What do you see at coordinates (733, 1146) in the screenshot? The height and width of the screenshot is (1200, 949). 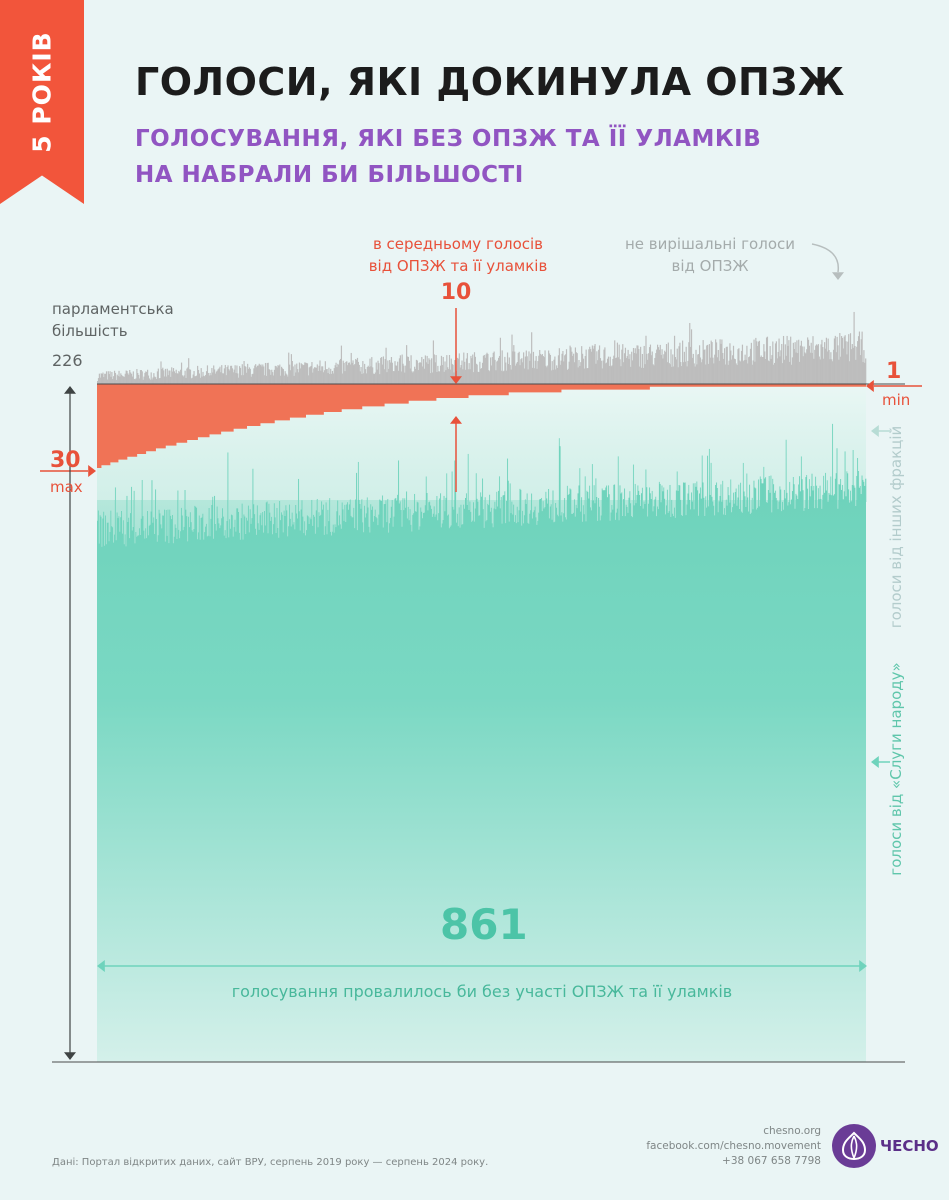 I see `facebook-link: facebook.com/chesno.movement` at bounding box center [733, 1146].